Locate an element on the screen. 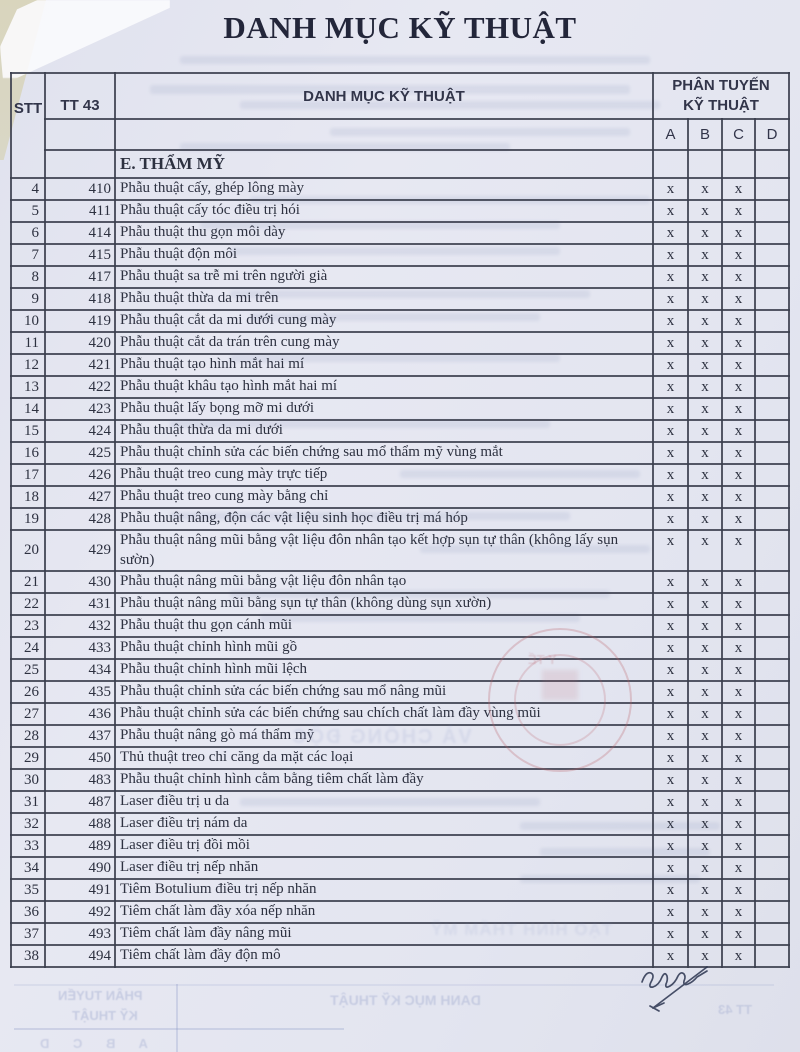  stt-cell: 7 is located at coordinates (28, 255).